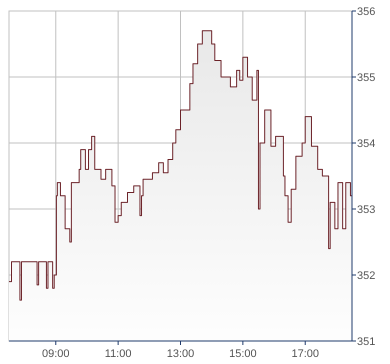  Describe the element at coordinates (366, 12) in the screenshot. I see `y-tick-label: 356` at that location.